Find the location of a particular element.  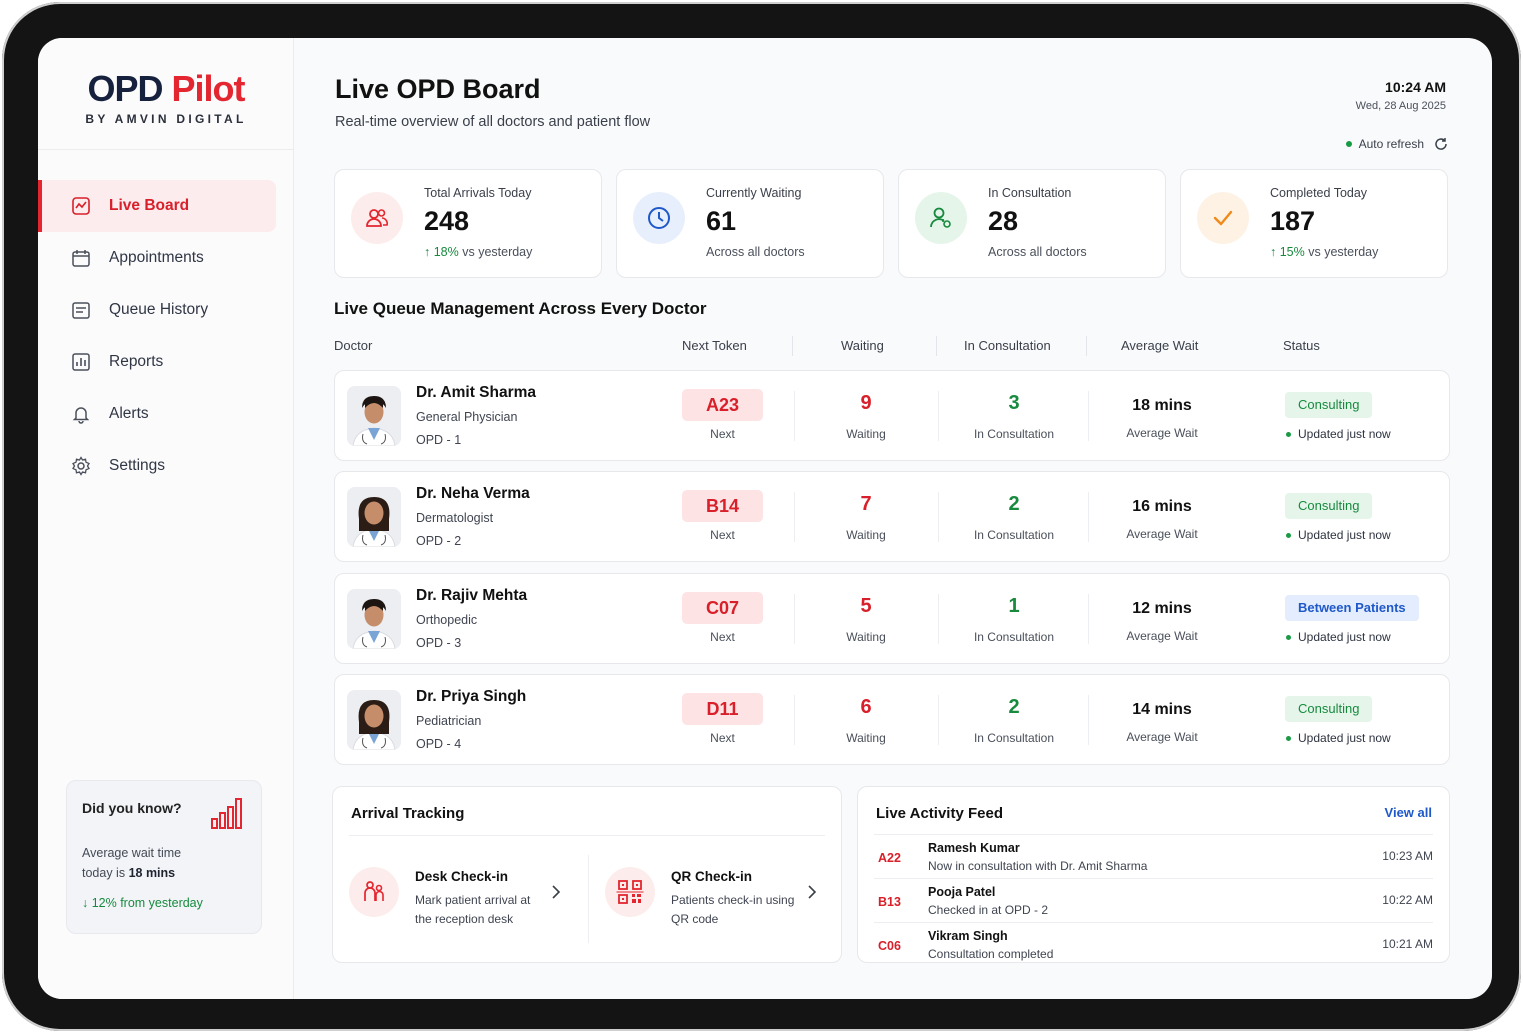

doctor-opd: OPD - 2 is located at coordinates (439, 541).